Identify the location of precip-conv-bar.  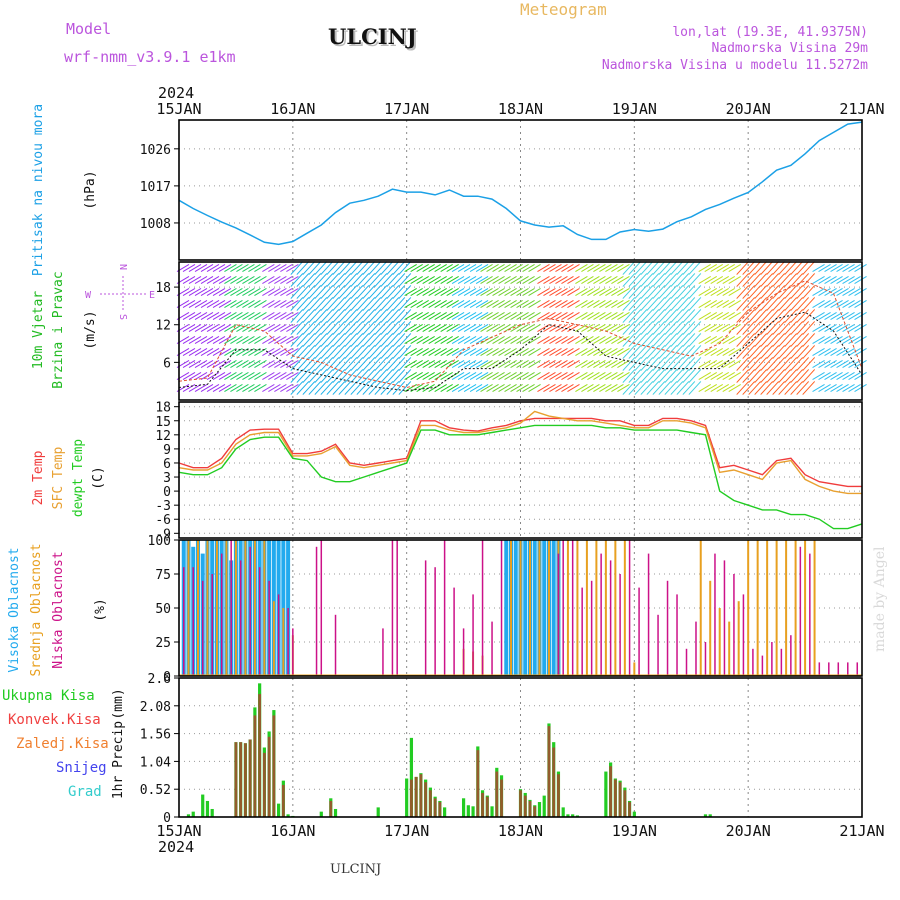
(241, 779).